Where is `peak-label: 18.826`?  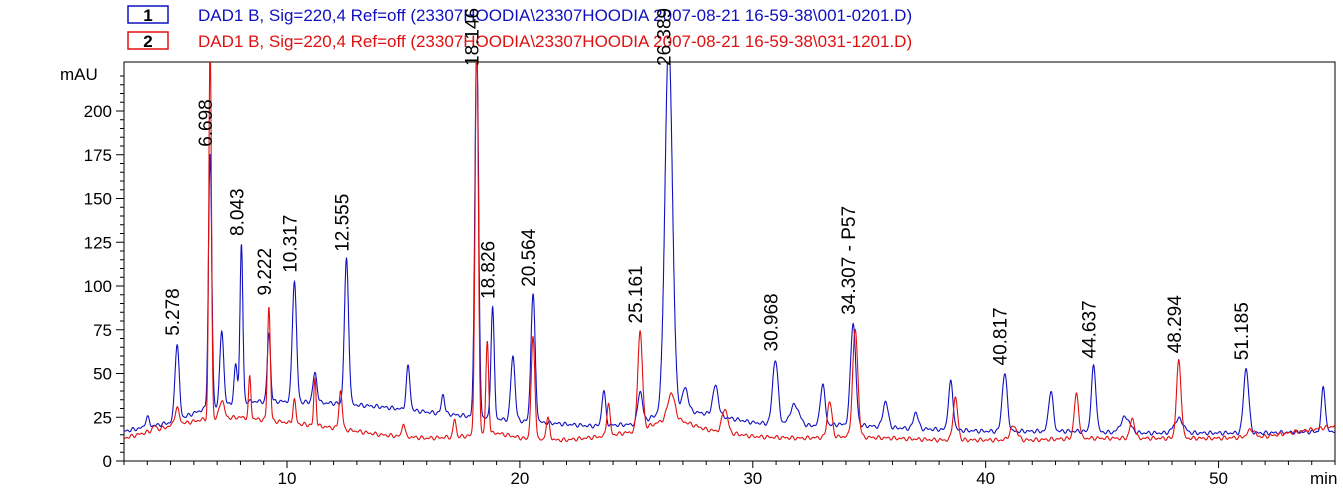
peak-label: 18.826 is located at coordinates (489, 270).